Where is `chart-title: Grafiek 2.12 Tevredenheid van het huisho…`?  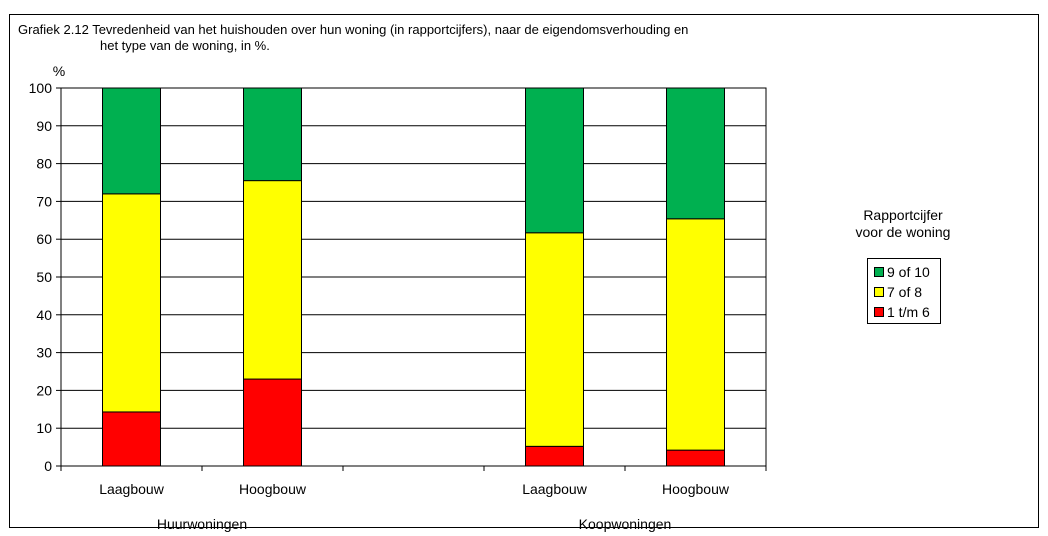 chart-title: Grafiek 2.12 Tevredenheid van het huisho… is located at coordinates (353, 38).